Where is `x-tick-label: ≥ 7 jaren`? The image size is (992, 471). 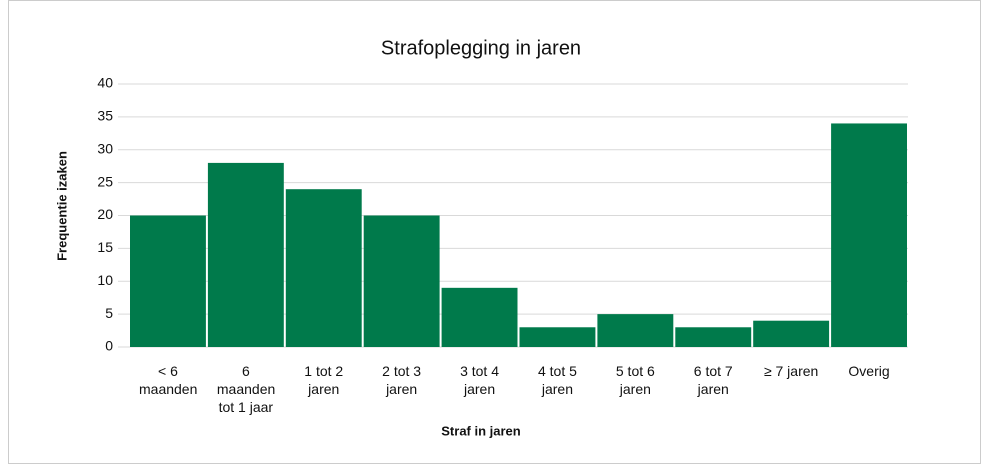 x-tick-label: ≥ 7 jaren is located at coordinates (791, 371).